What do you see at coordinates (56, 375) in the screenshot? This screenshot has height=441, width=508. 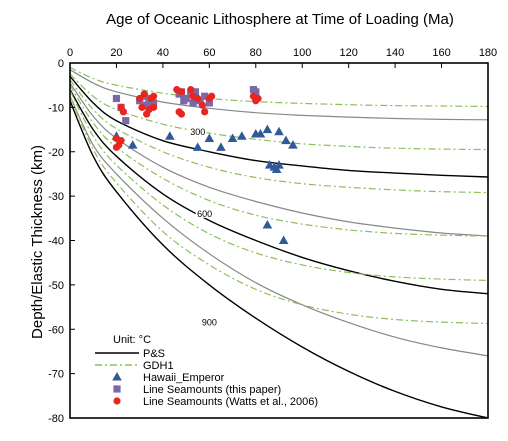 I see `y-tick-label-7: -70` at bounding box center [56, 375].